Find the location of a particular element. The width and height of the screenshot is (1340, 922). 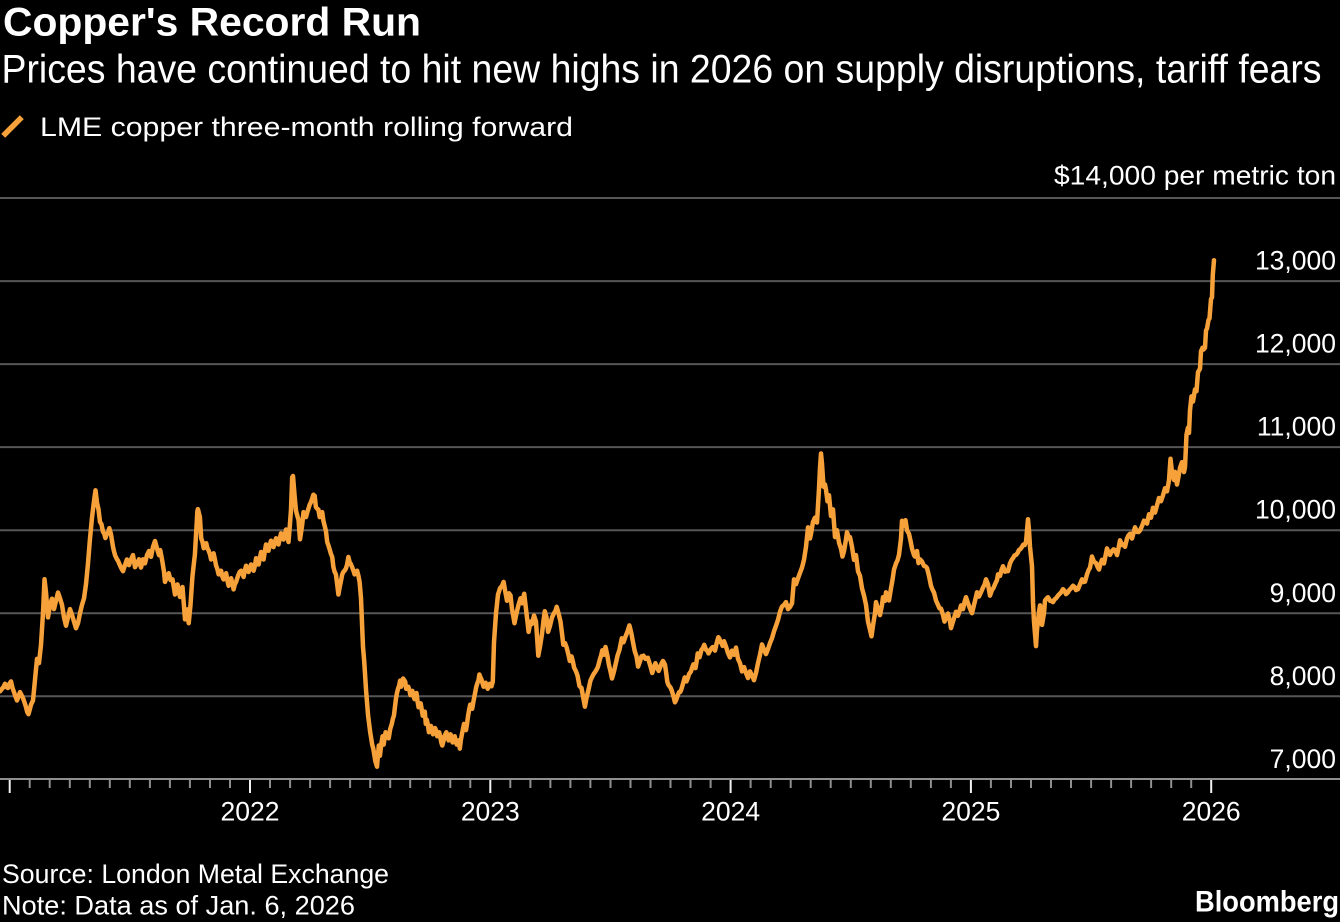

svg-text: 13,000 is located at coordinates (1295, 261).